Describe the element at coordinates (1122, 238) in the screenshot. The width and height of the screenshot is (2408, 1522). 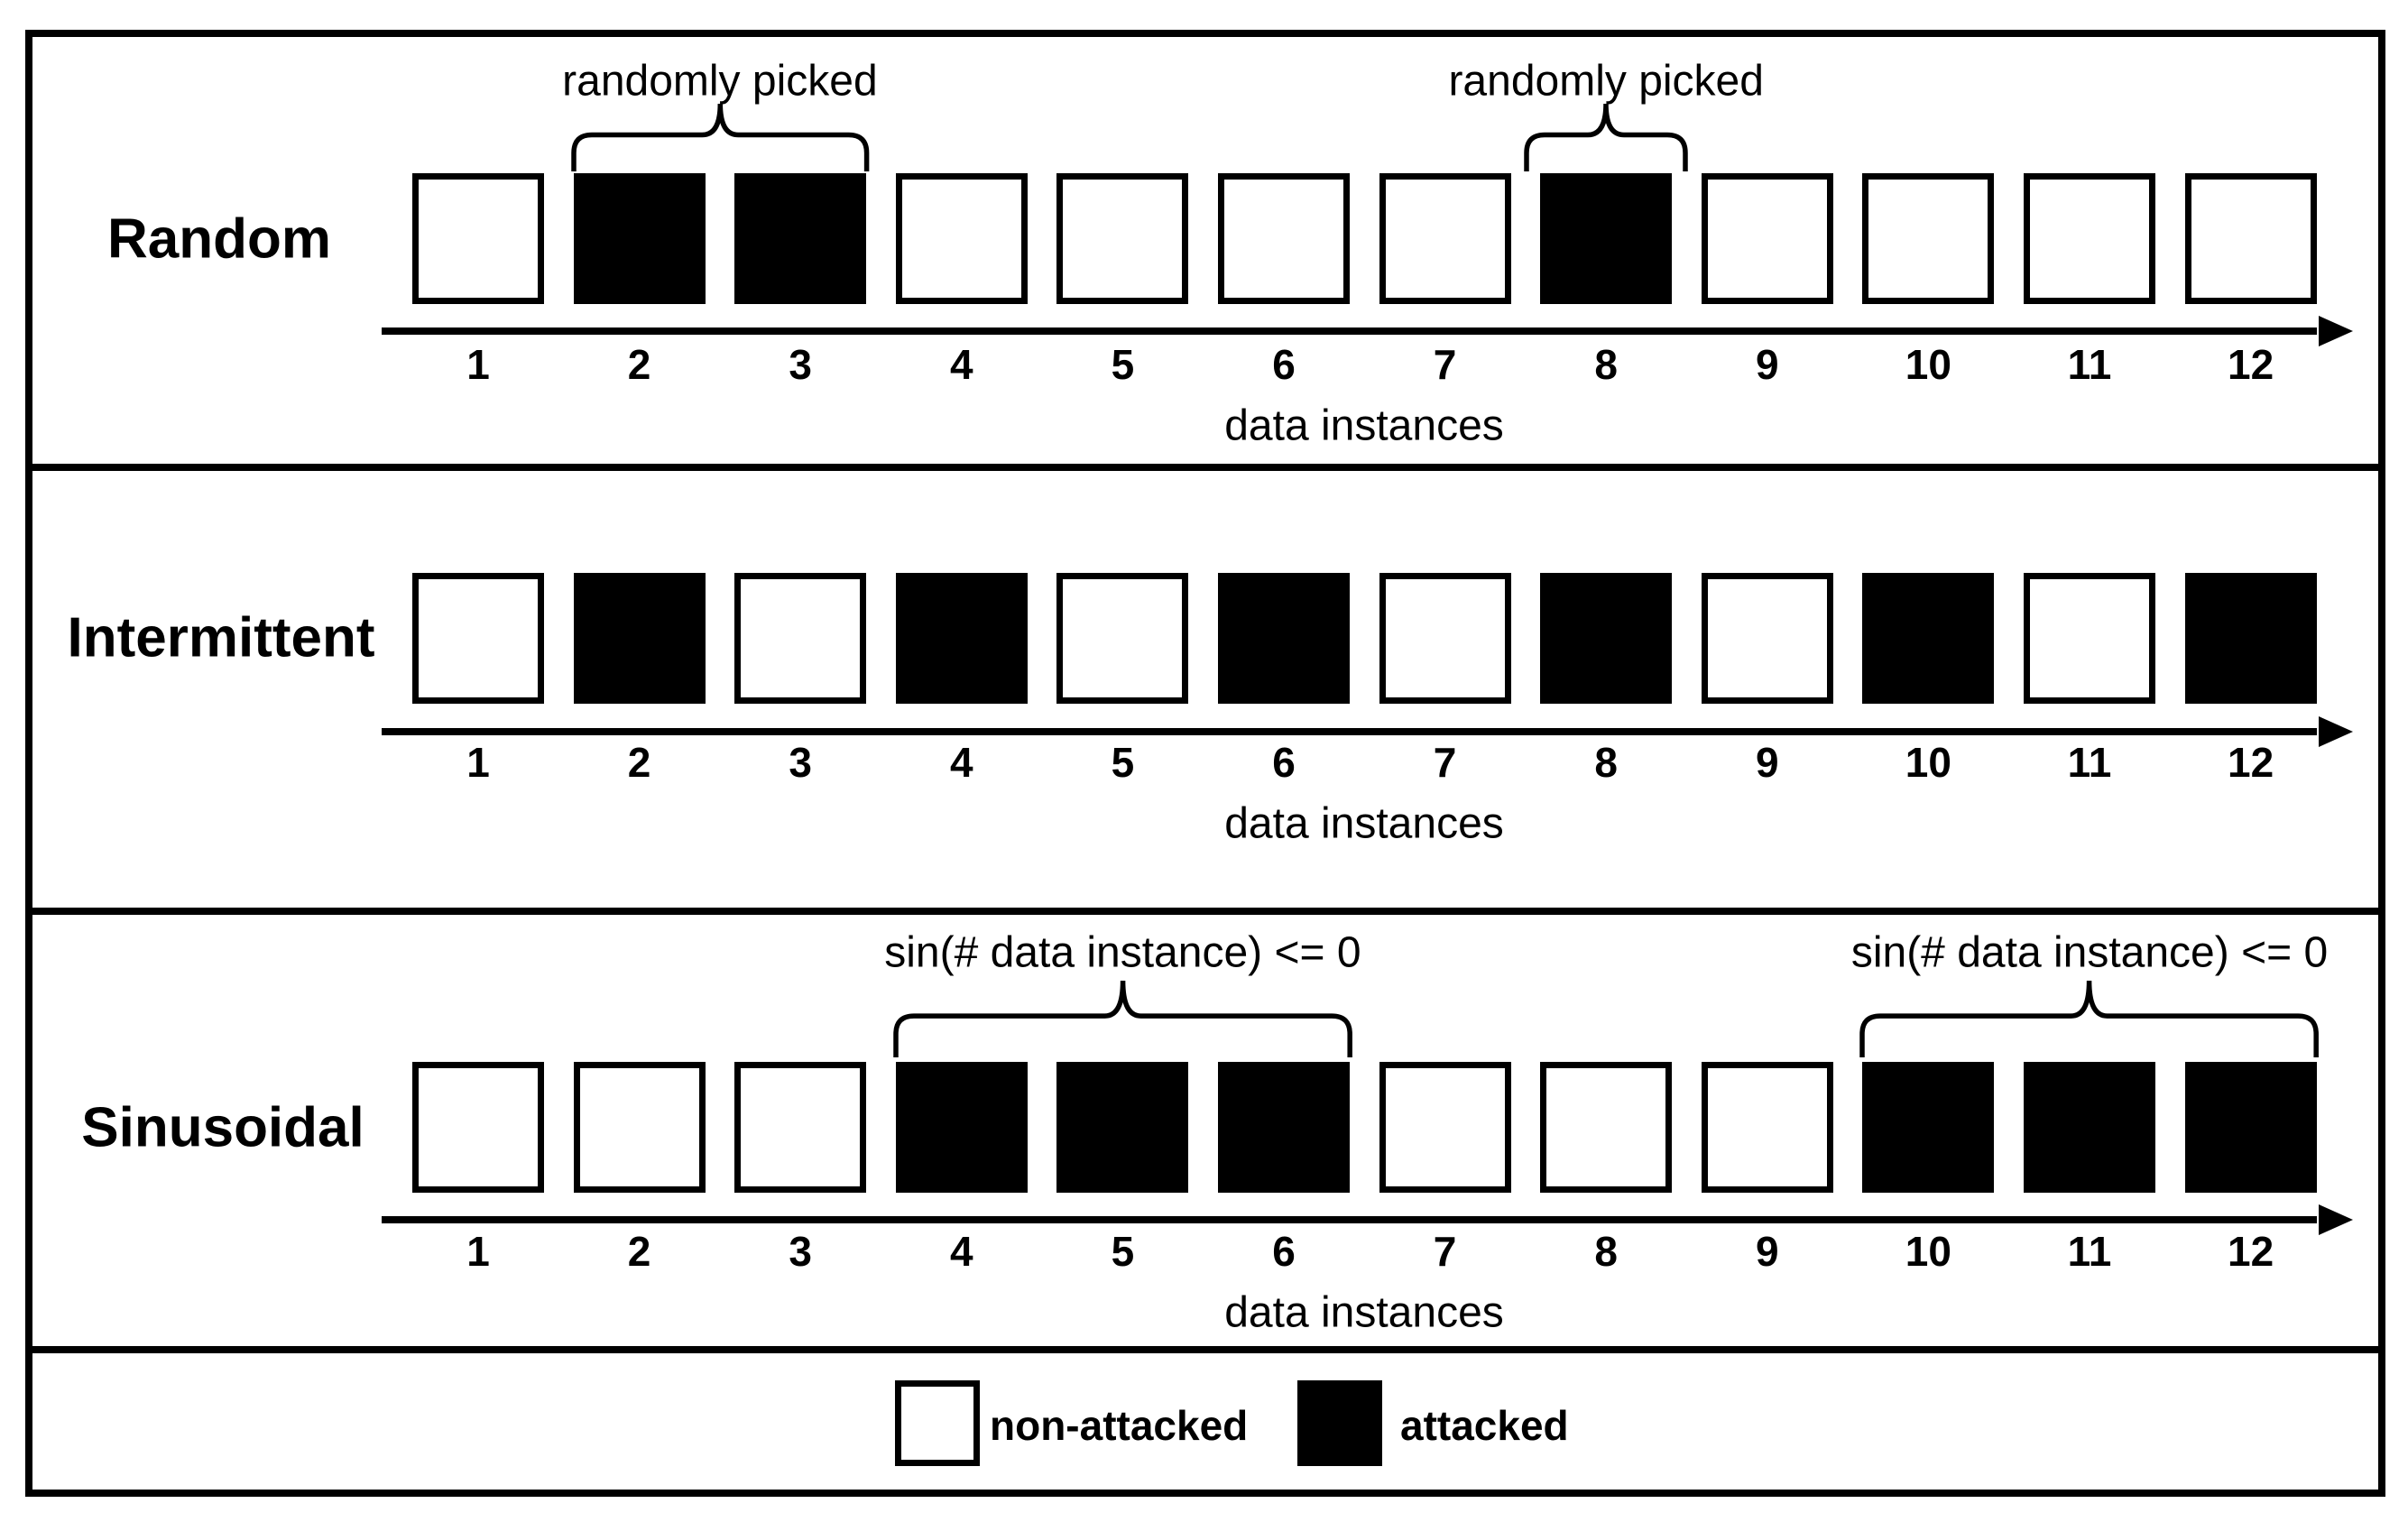
I see `square-random-5-non-attacked` at that location.